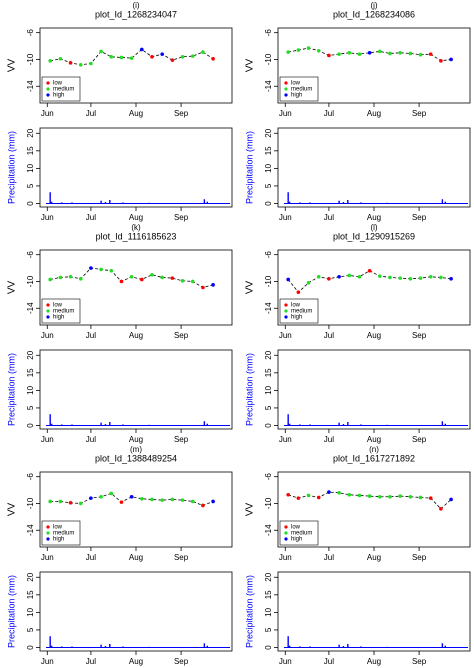 Image resolution: width=474 pixels, height=668 pixels. Describe the element at coordinates (30, 308) in the screenshot. I see `y-tick-label: -14` at that location.